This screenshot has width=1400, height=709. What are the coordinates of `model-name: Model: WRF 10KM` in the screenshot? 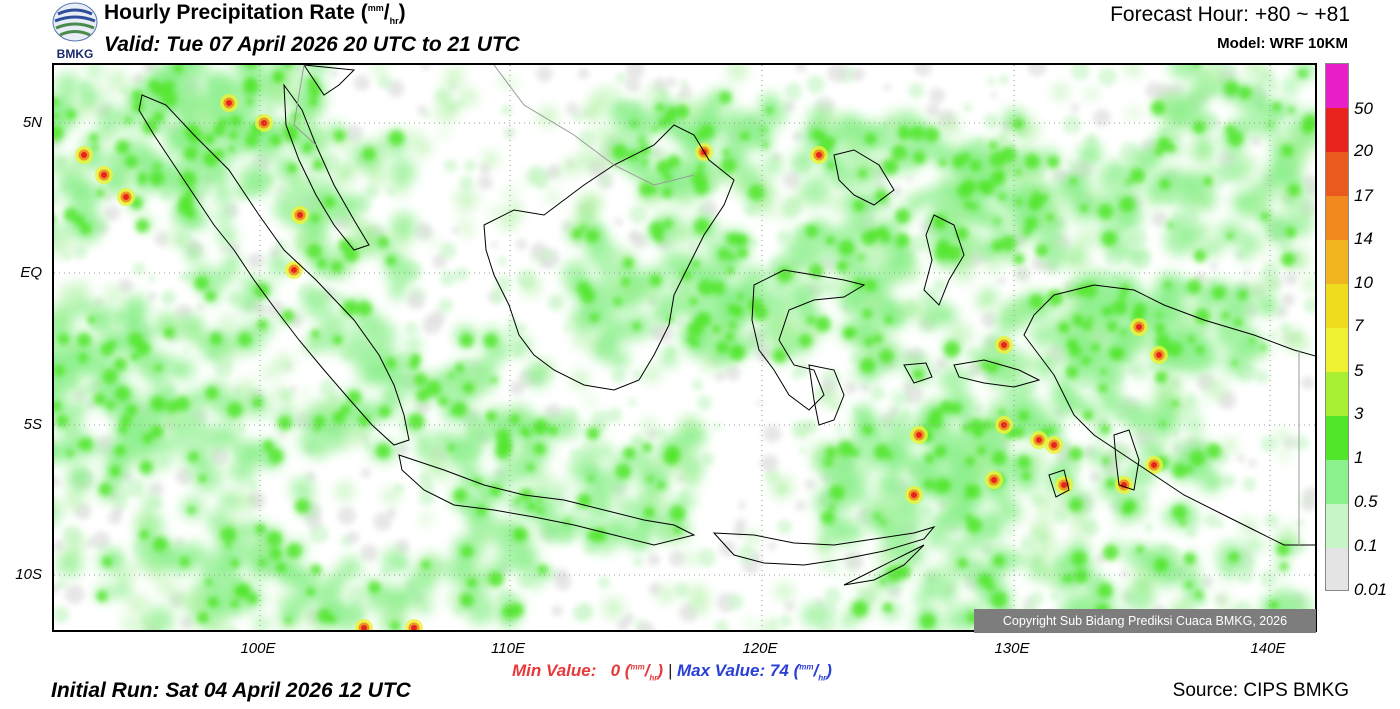 It's located at (1282, 43).